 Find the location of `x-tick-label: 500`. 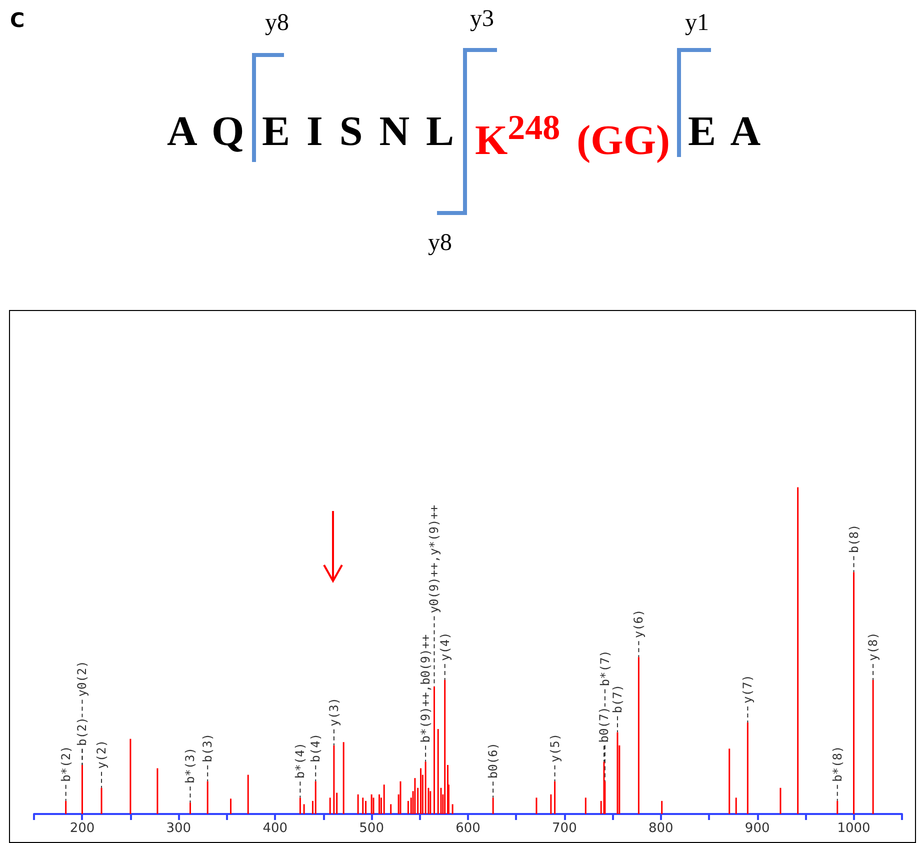

x-tick-label: 500 is located at coordinates (371, 828).